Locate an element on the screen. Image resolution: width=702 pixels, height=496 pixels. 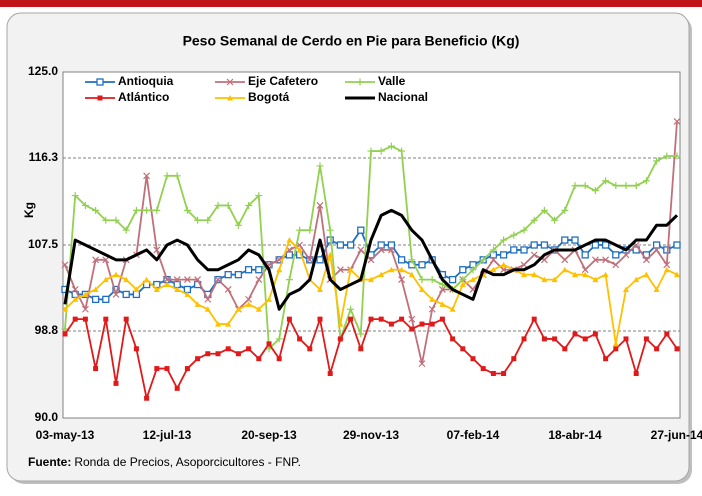
x-tick-label: 03-may-13 is located at coordinates (65, 435).